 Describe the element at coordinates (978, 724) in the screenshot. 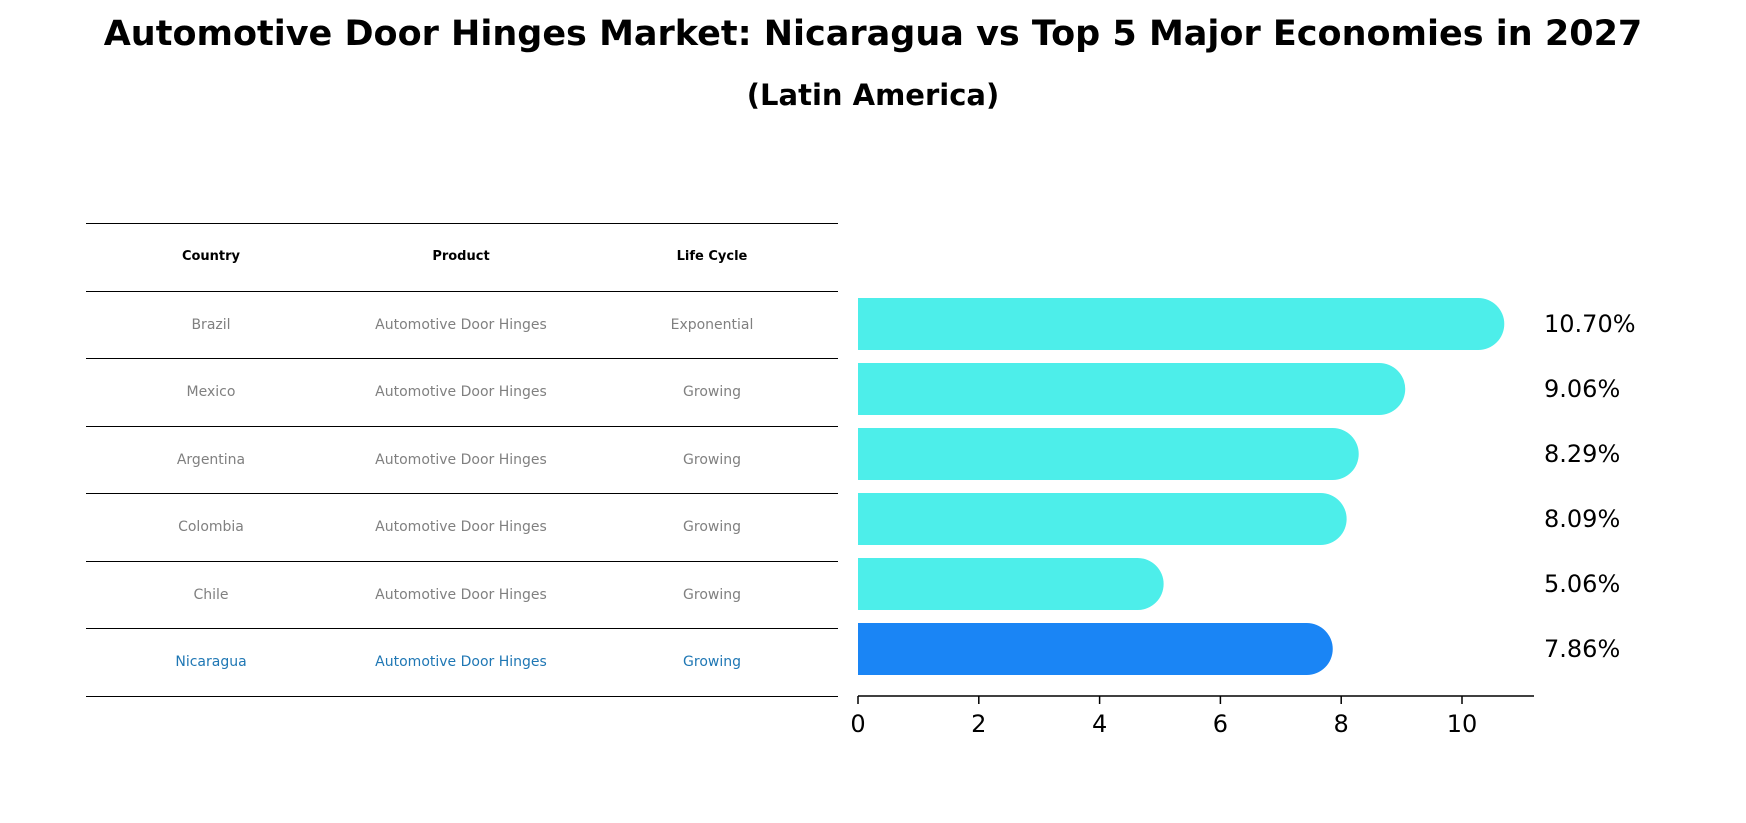

I see `x-tick-label: 2` at that location.